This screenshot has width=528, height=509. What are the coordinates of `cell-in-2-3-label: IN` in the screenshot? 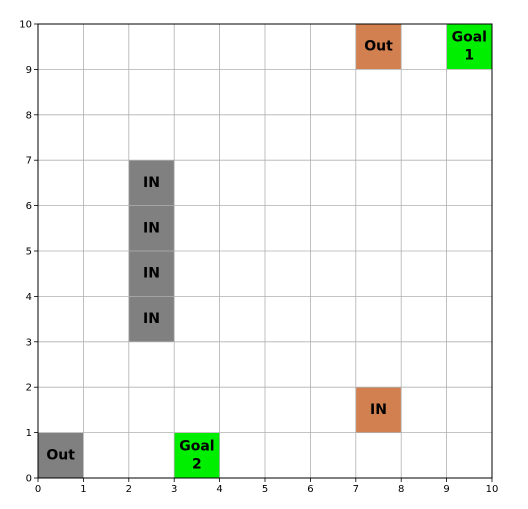 It's located at (151, 319).